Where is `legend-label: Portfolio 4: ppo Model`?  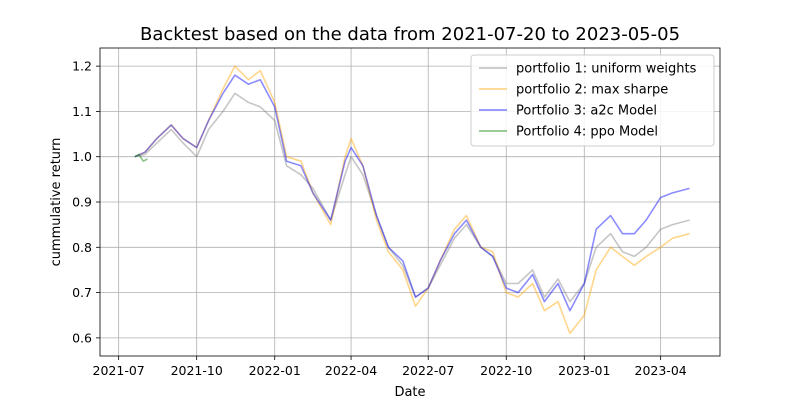
legend-label: Portfolio 4: ppo Model is located at coordinates (587, 132).